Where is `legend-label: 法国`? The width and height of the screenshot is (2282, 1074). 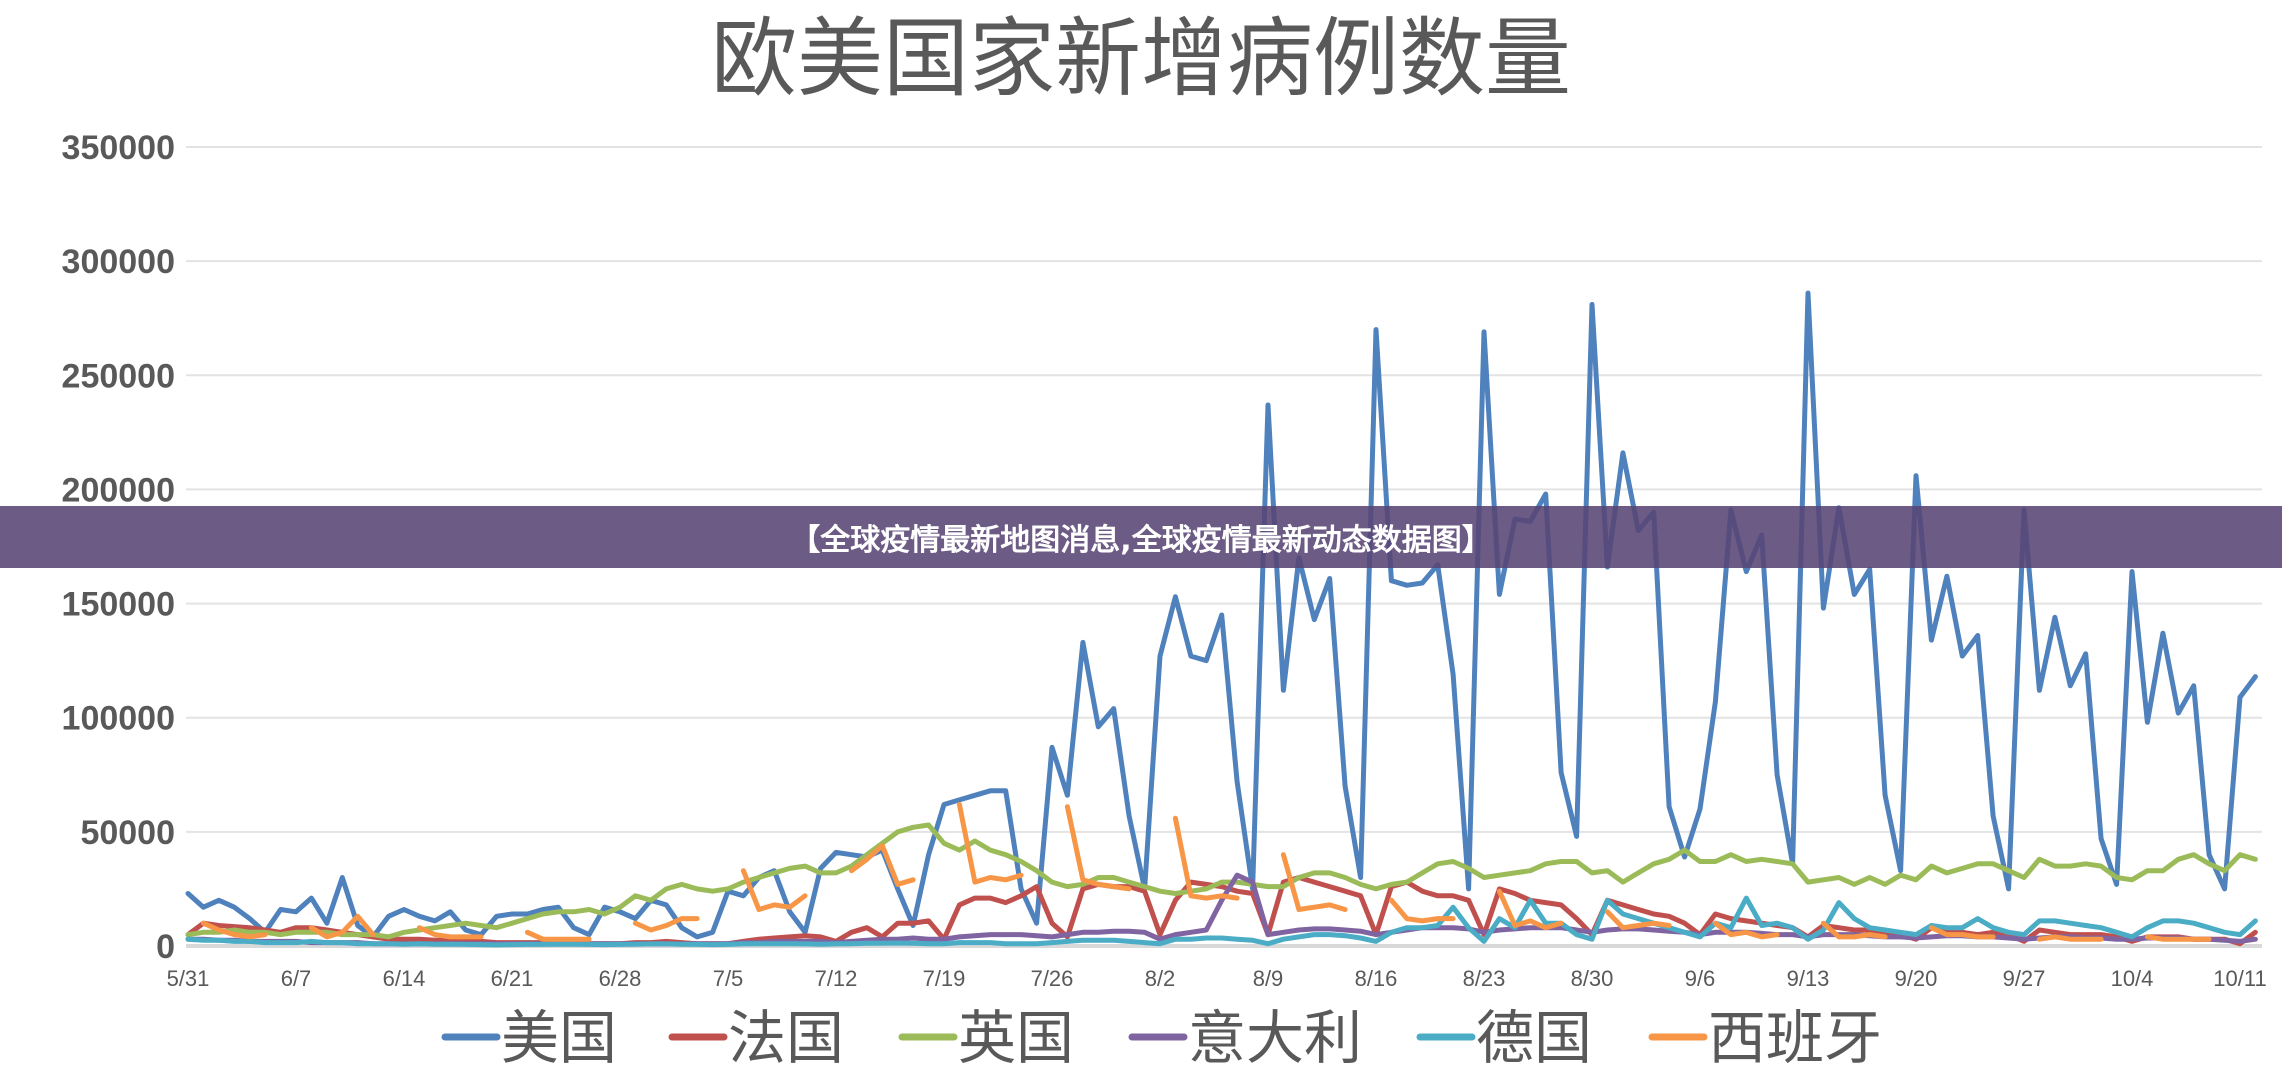 legend-label: 法国 is located at coordinates (786, 1038).